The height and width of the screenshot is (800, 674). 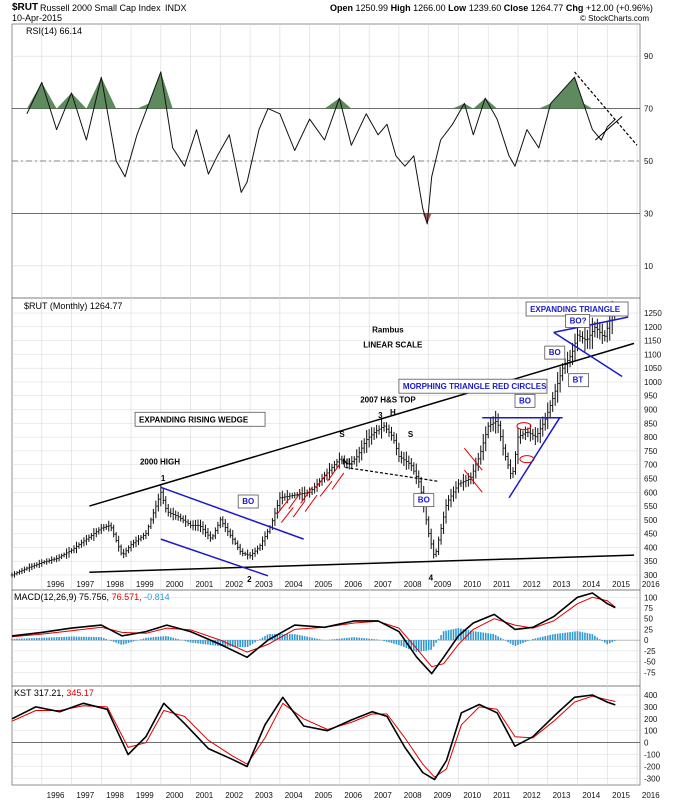 I want to click on bo-q-label-box, so click(x=577, y=321).